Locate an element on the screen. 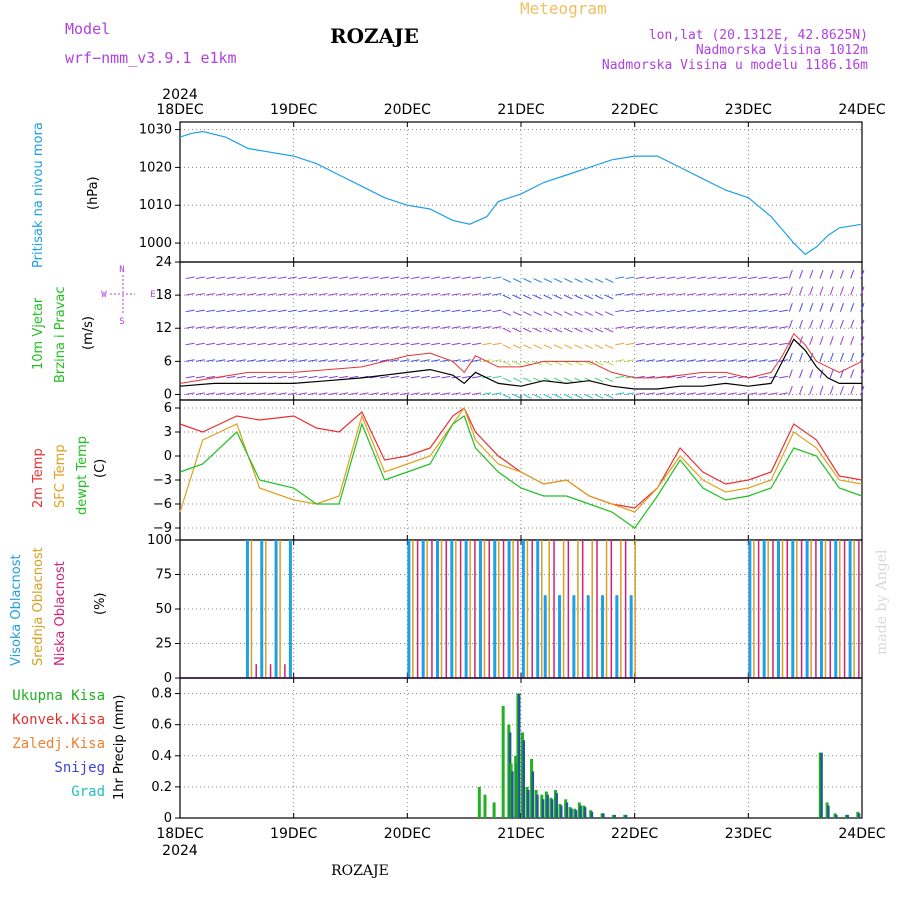 The height and width of the screenshot is (900, 900). elevation-label: Nadmorska Visina 1012m is located at coordinates (782, 50).